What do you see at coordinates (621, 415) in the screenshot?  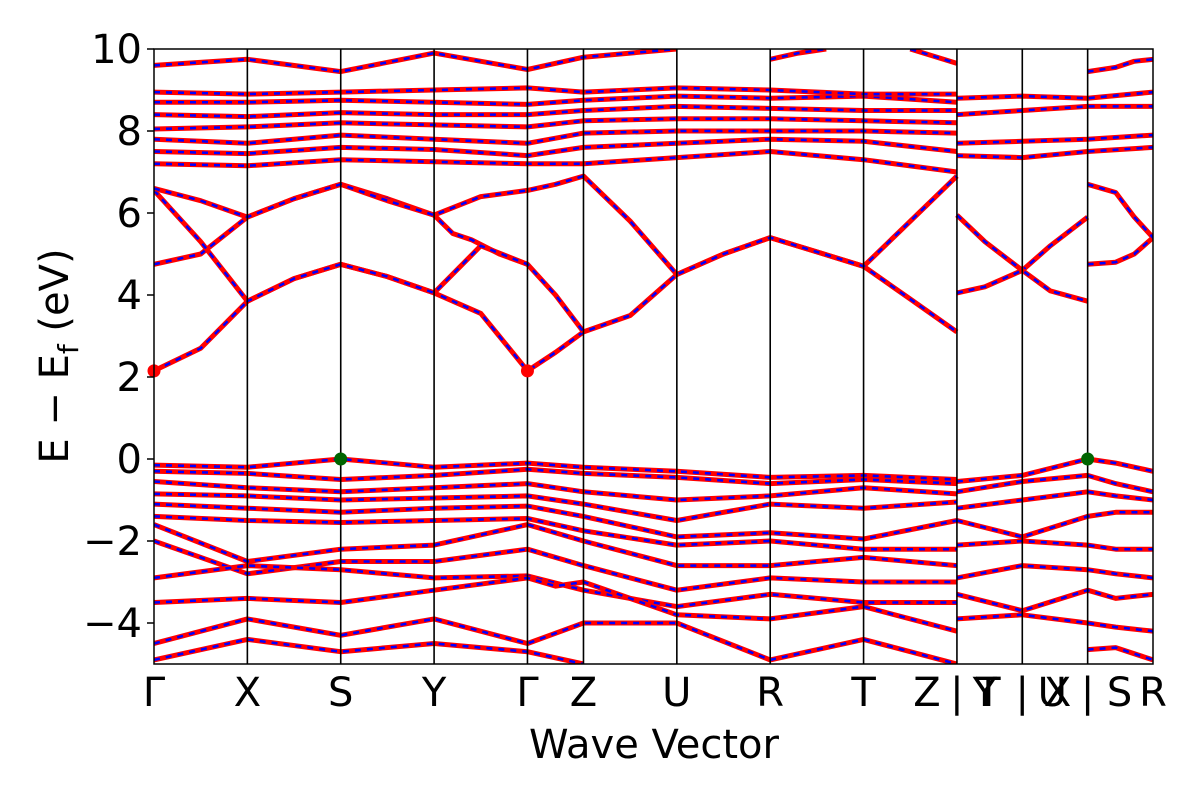 I see `band-edge-markers` at bounding box center [621, 415].